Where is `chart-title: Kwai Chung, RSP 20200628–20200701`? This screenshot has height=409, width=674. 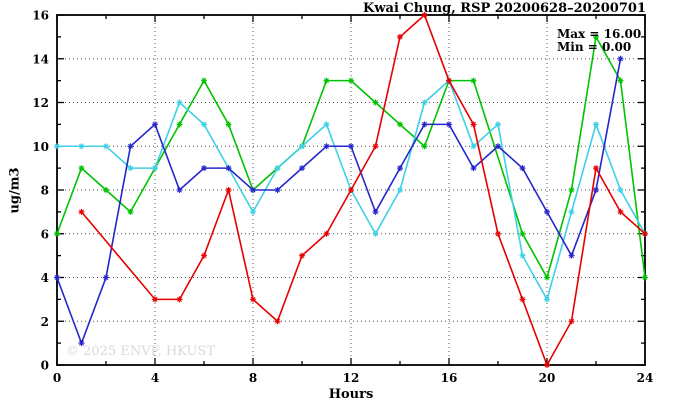
chart-title: Kwai Chung, RSP 20200628–20200701 is located at coordinates (504, 8).